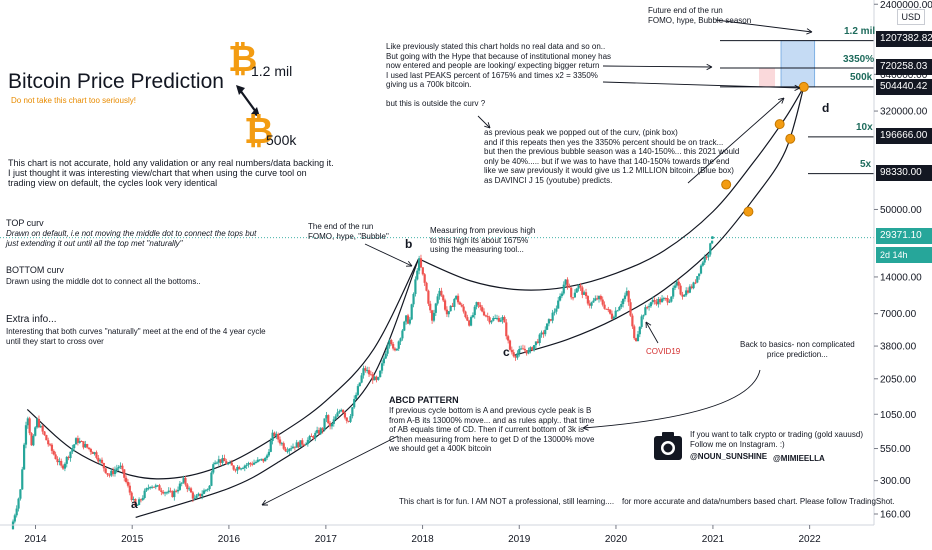 Image resolution: width=932 pixels, height=550 pixels. I want to click on arrow-future-end, so click(764, 26).